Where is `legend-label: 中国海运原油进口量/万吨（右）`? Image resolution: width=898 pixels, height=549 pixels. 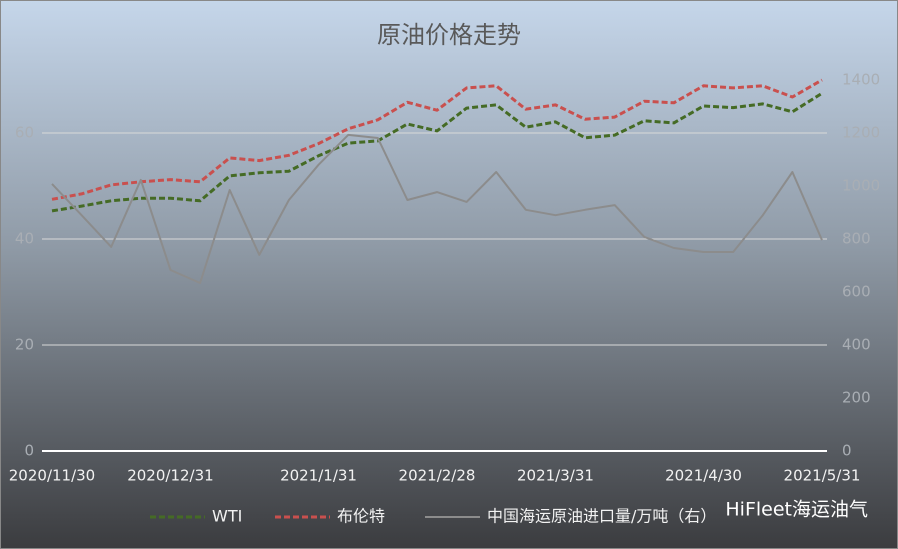
legend-label: 中国海运原油进口量/万吨（右） is located at coordinates (601, 516).